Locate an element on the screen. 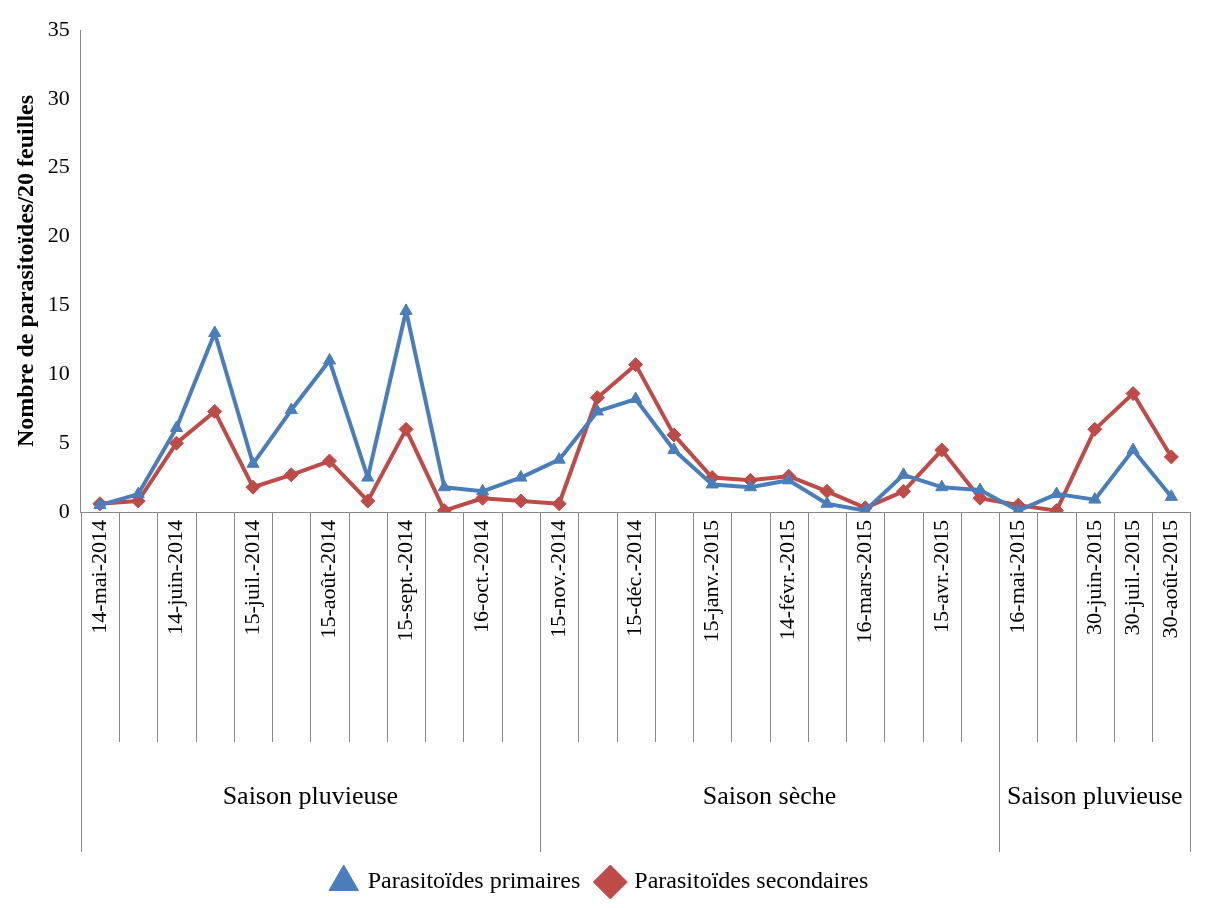 Image resolution: width=1206 pixels, height=908 pixels. x-tick-label: 14-juin-2014 is located at coordinates (175, 577).